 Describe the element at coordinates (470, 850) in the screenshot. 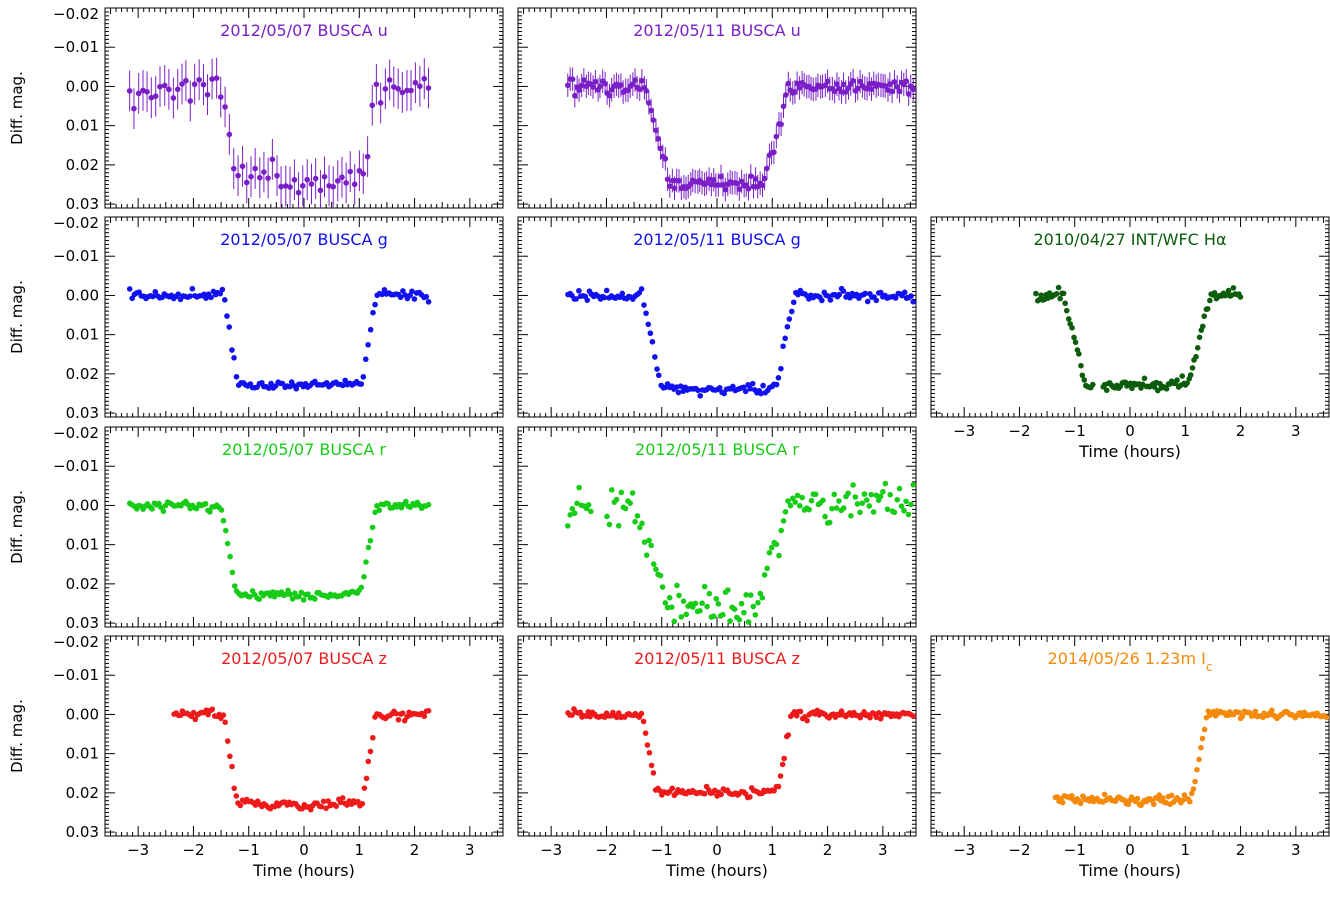

I see `x-tick-label: 3` at that location.